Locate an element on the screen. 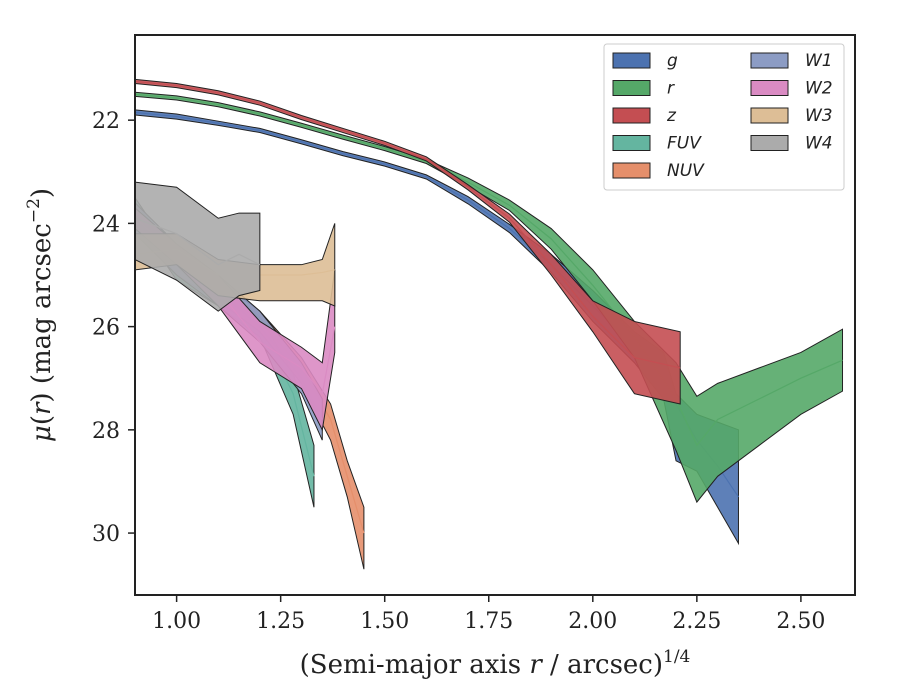 Image resolution: width=900 pixels, height=700 pixels. legend-swatch-nuv is located at coordinates (631, 170).